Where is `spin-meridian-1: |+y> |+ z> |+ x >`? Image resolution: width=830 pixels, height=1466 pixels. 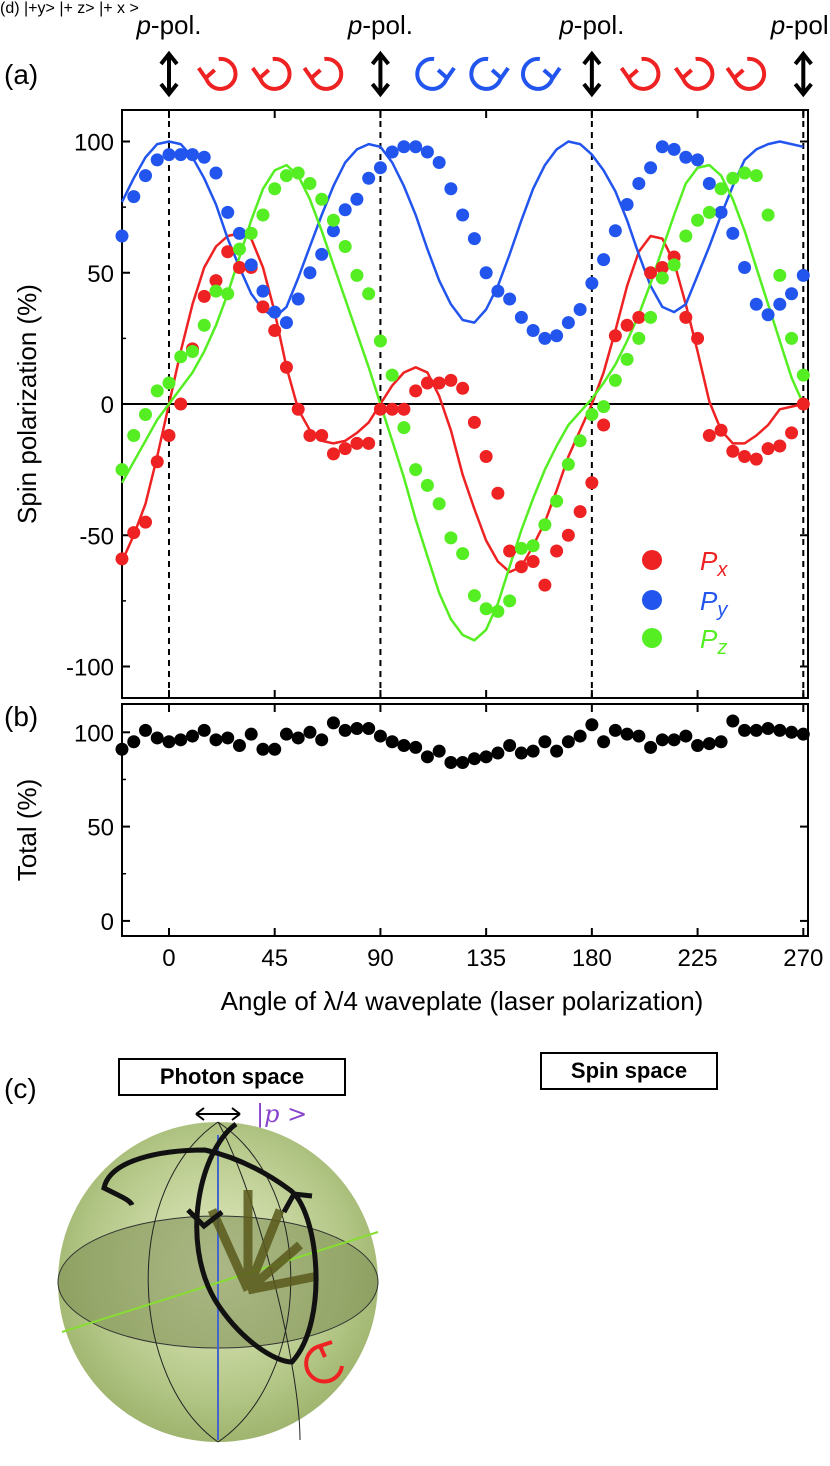
spin-meridian-1: |+y> |+ z> |+ x > is located at coordinates (81, 8).